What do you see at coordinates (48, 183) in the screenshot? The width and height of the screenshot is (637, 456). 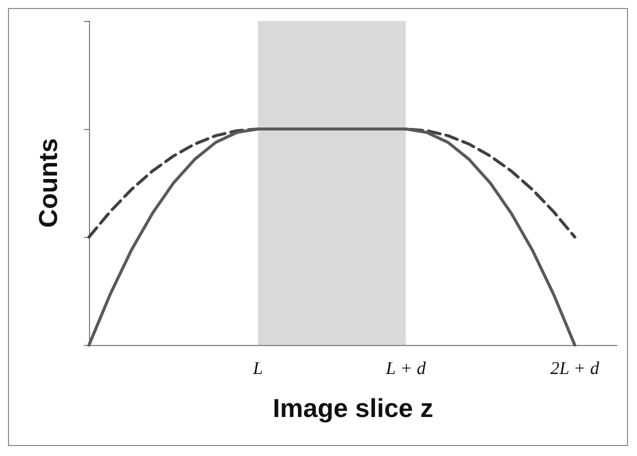 I see `y-axis-title: Counts` at bounding box center [48, 183].